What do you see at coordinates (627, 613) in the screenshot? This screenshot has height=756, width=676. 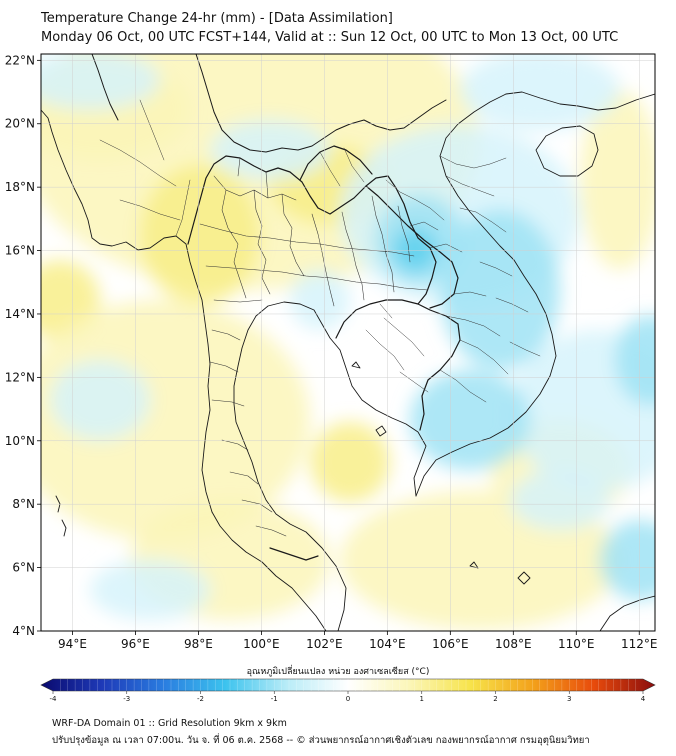 I see `coastline-borneo` at bounding box center [627, 613].